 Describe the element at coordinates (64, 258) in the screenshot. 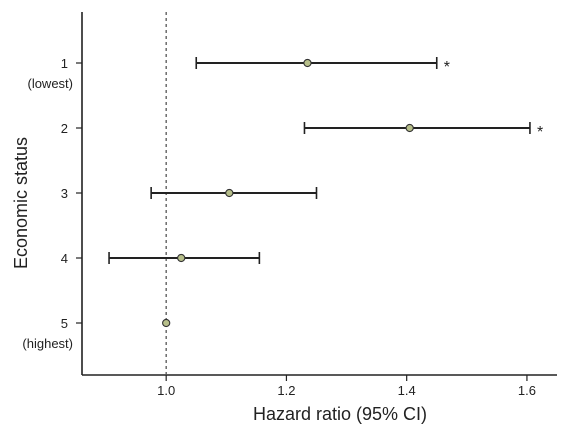

I see `y-tick-label: 4` at that location.